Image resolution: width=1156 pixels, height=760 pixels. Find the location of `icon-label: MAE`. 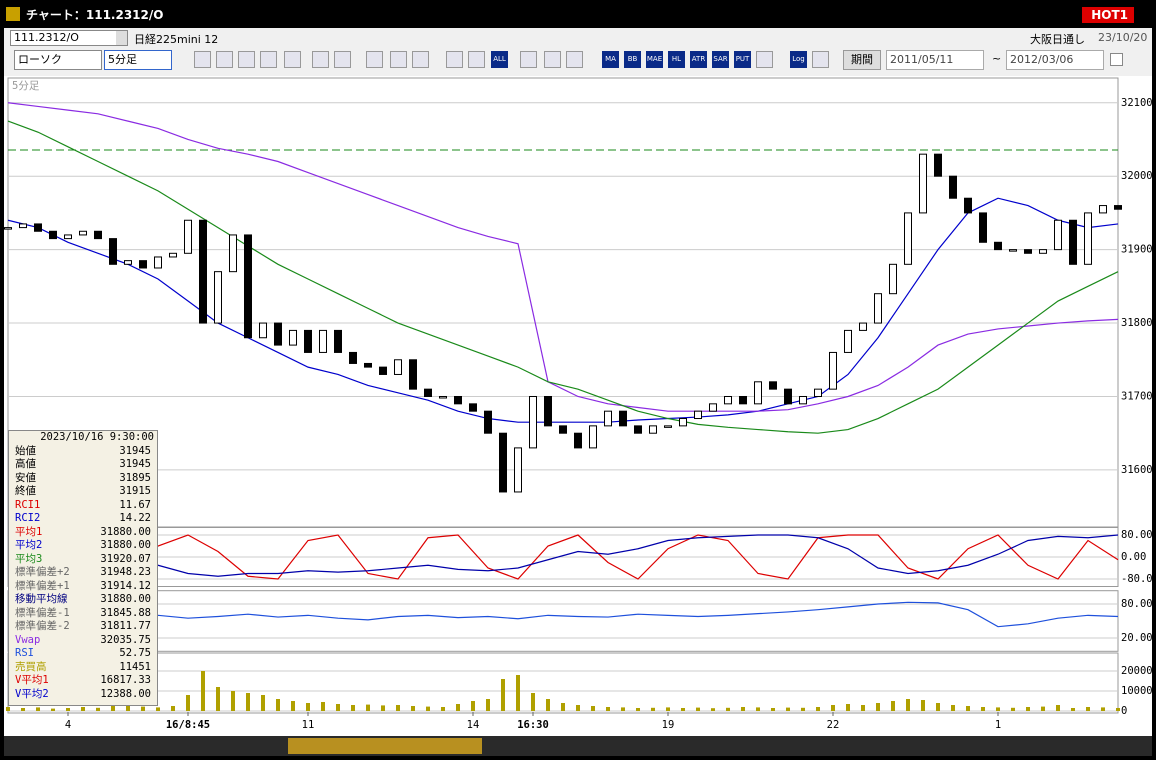

icon-label: MAE is located at coordinates (654, 59).